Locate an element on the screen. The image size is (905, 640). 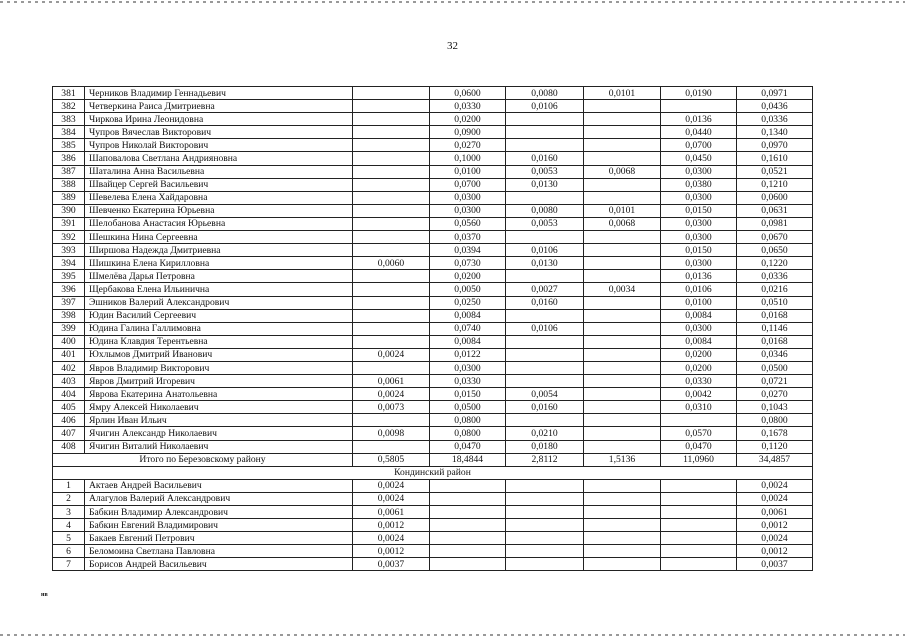
row-number: 3 is located at coordinates (68, 512).